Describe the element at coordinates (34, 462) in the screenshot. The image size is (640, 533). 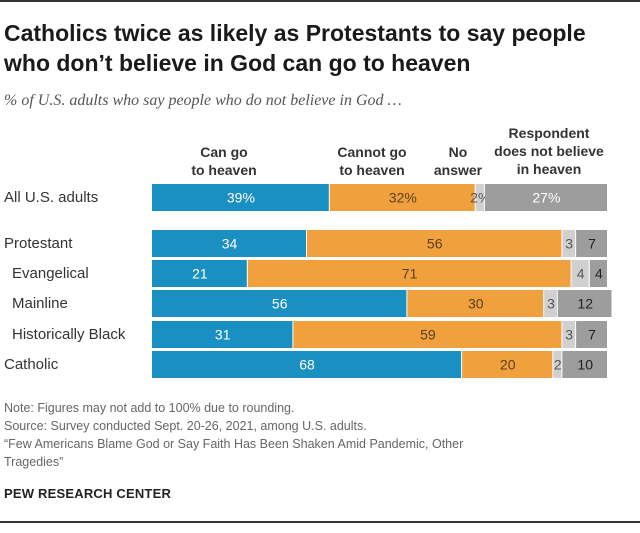
I see `report-title-line-2: Tragedies”` at that location.